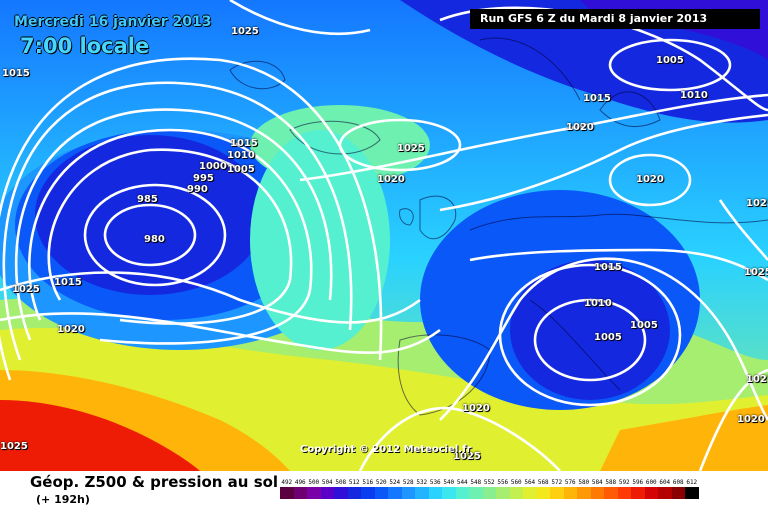  I want to click on field-atlantic-low-inner, so click(150, 215).